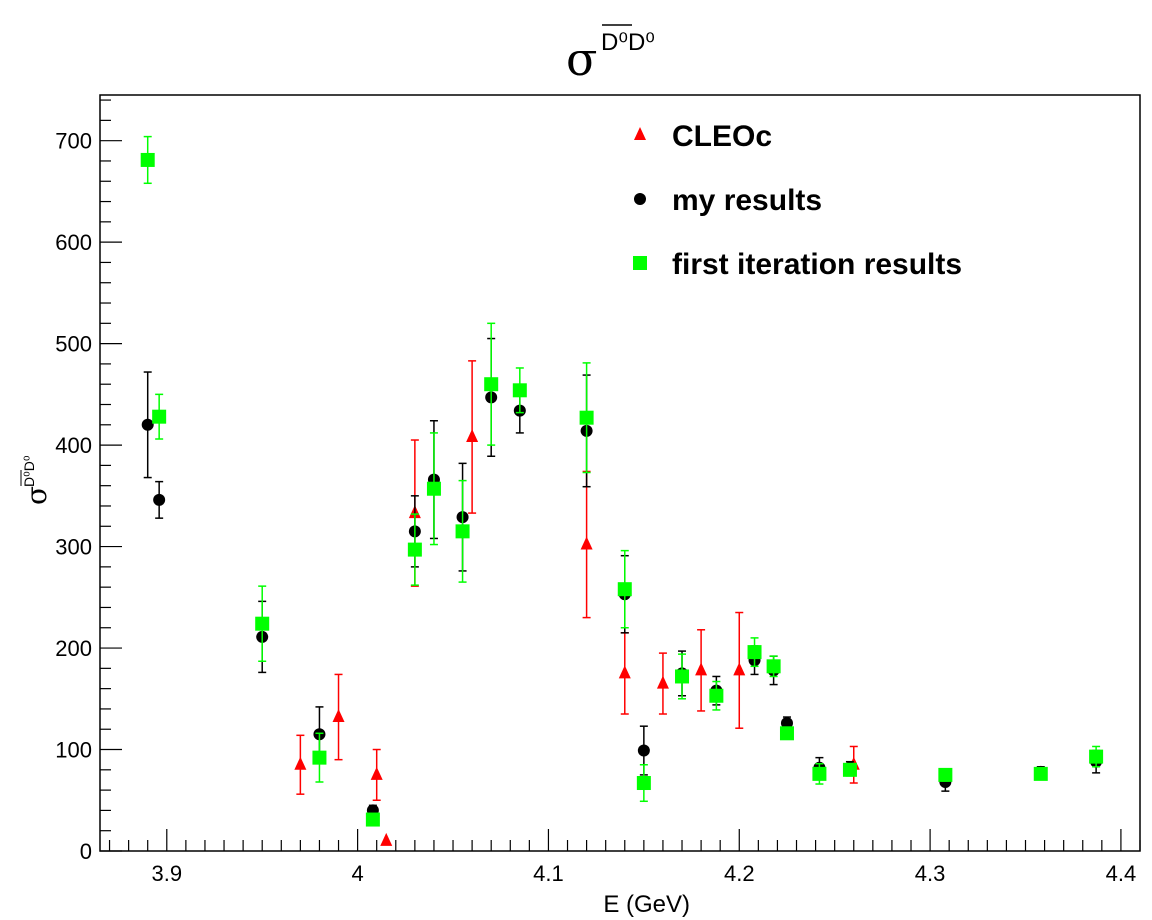 The image size is (1152, 920). Describe the element at coordinates (628, 42) in the screenshot. I see `title-superscript: D⁰D⁰` at that location.